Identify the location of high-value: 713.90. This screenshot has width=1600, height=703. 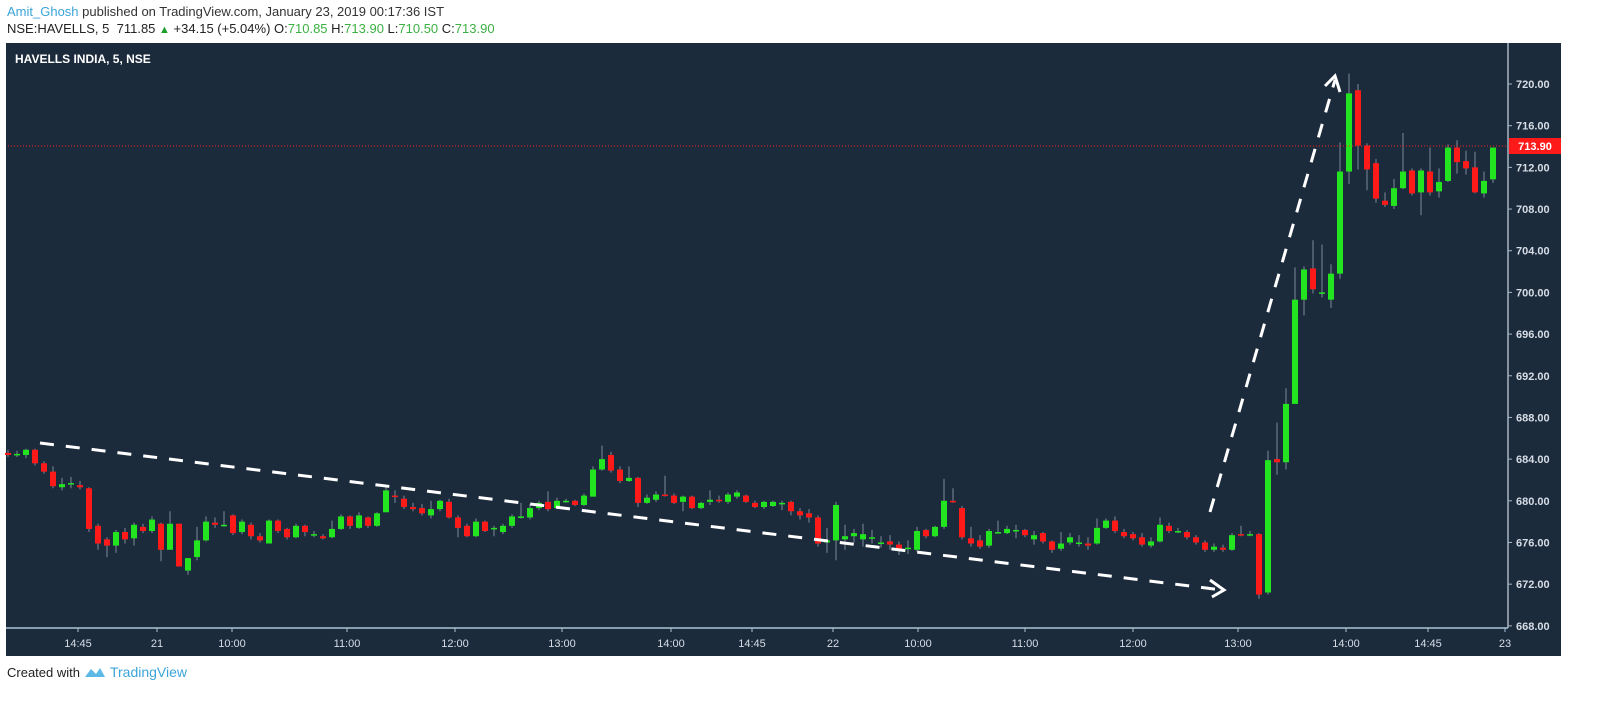
(364, 28).